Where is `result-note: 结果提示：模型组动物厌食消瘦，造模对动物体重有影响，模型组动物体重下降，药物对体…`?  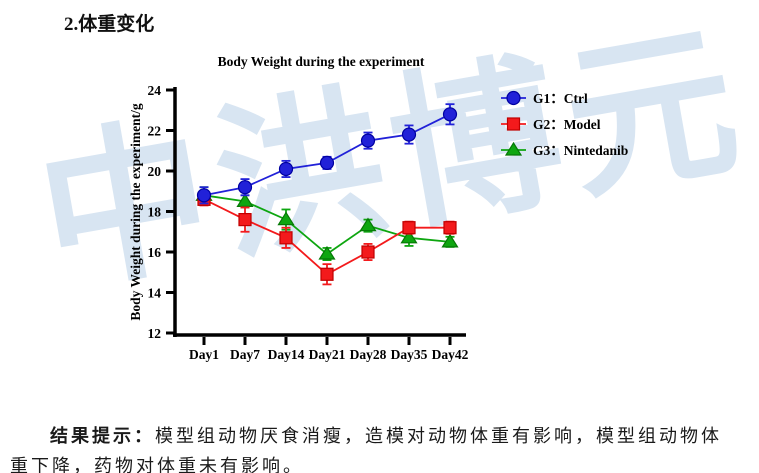
result-note: 结果提示：模型组动物厌食消瘦，造模对动物体重有影响，模型组动物体重下降，药物对体… is located at coordinates (375, 447).